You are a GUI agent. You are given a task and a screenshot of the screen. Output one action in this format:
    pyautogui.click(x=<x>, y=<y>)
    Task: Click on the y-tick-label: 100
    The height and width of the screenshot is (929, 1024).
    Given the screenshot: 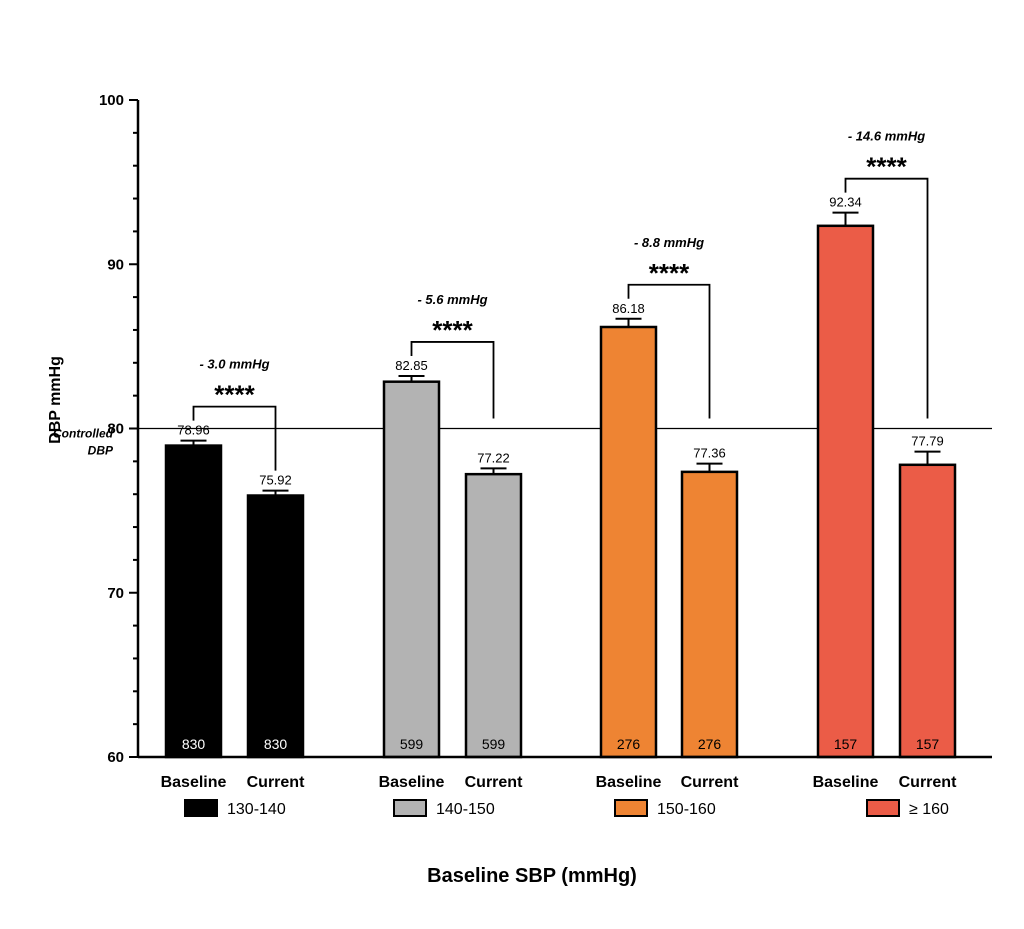 What is the action you would take?
    pyautogui.click(x=111, y=100)
    